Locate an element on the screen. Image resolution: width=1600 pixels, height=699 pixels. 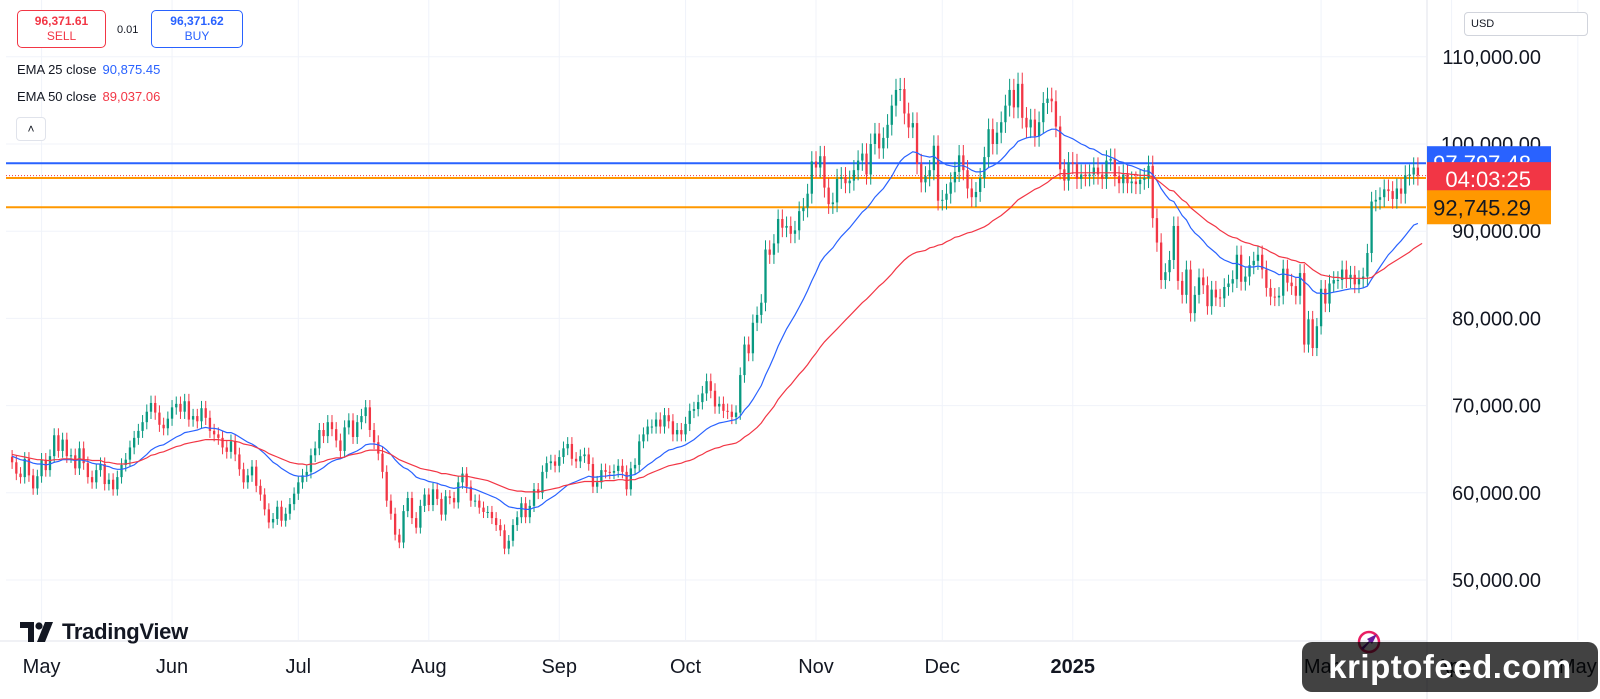
x-tick-label: Oct is located at coordinates (686, 667).